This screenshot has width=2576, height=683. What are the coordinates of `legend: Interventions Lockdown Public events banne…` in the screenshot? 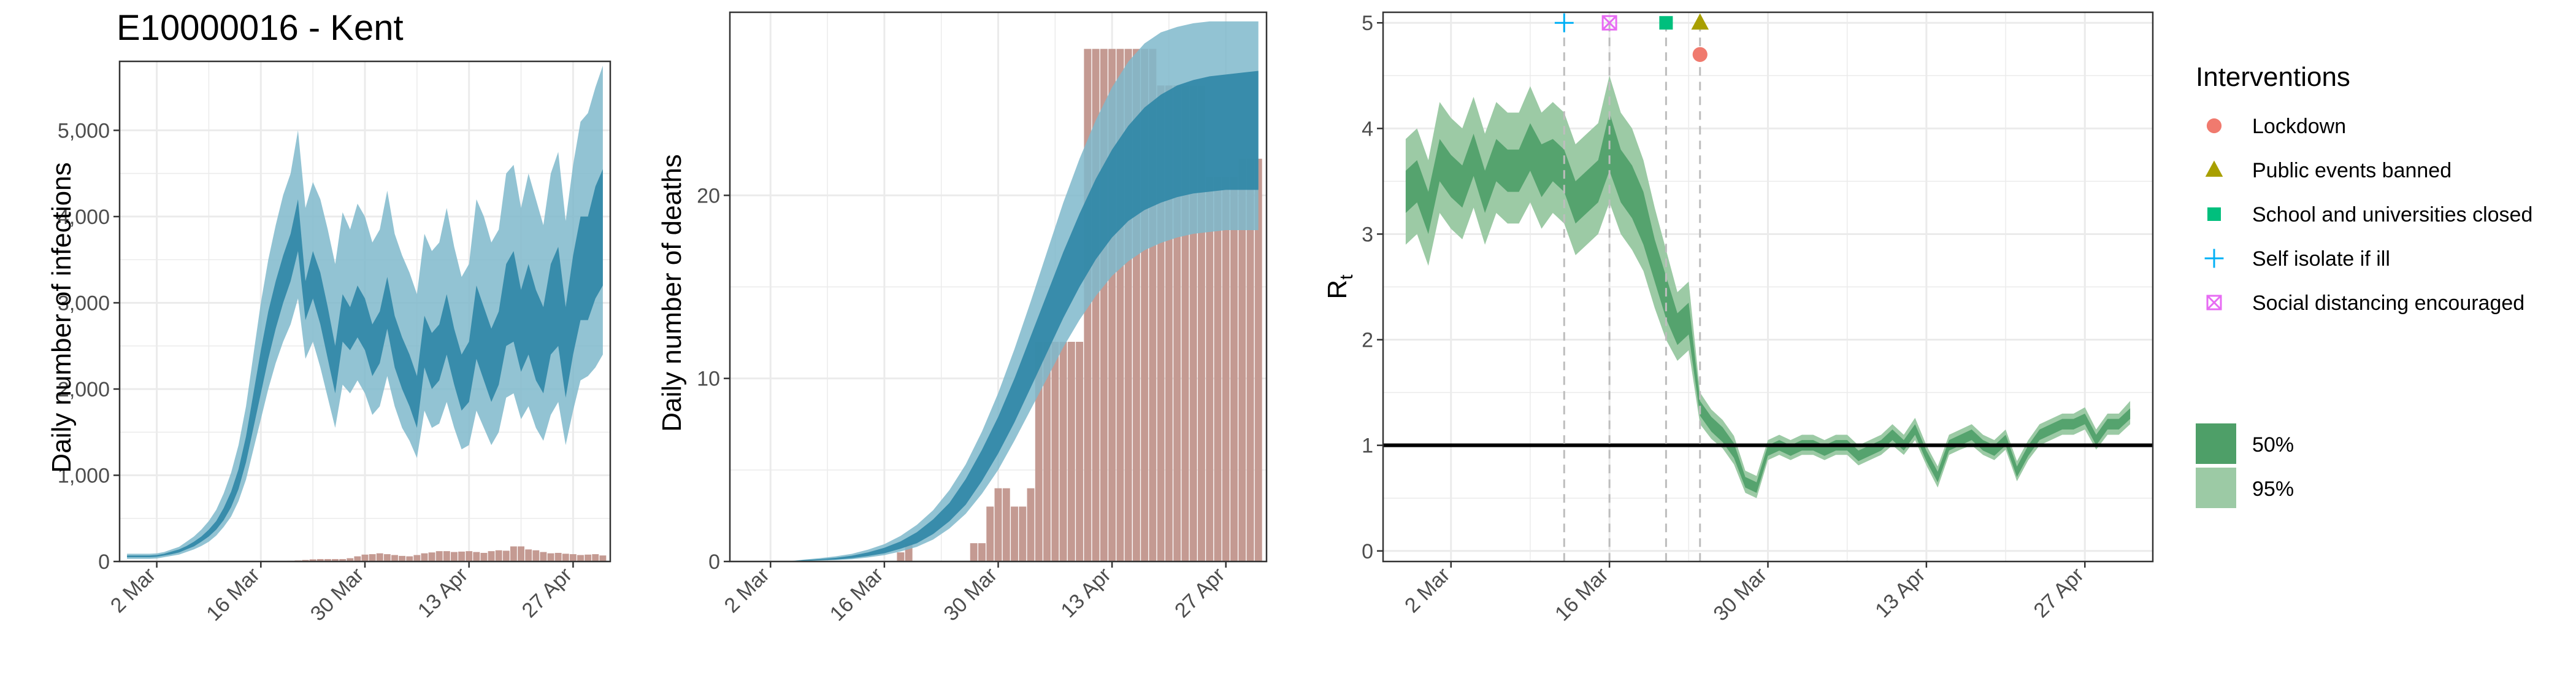 It's located at (2364, 285).